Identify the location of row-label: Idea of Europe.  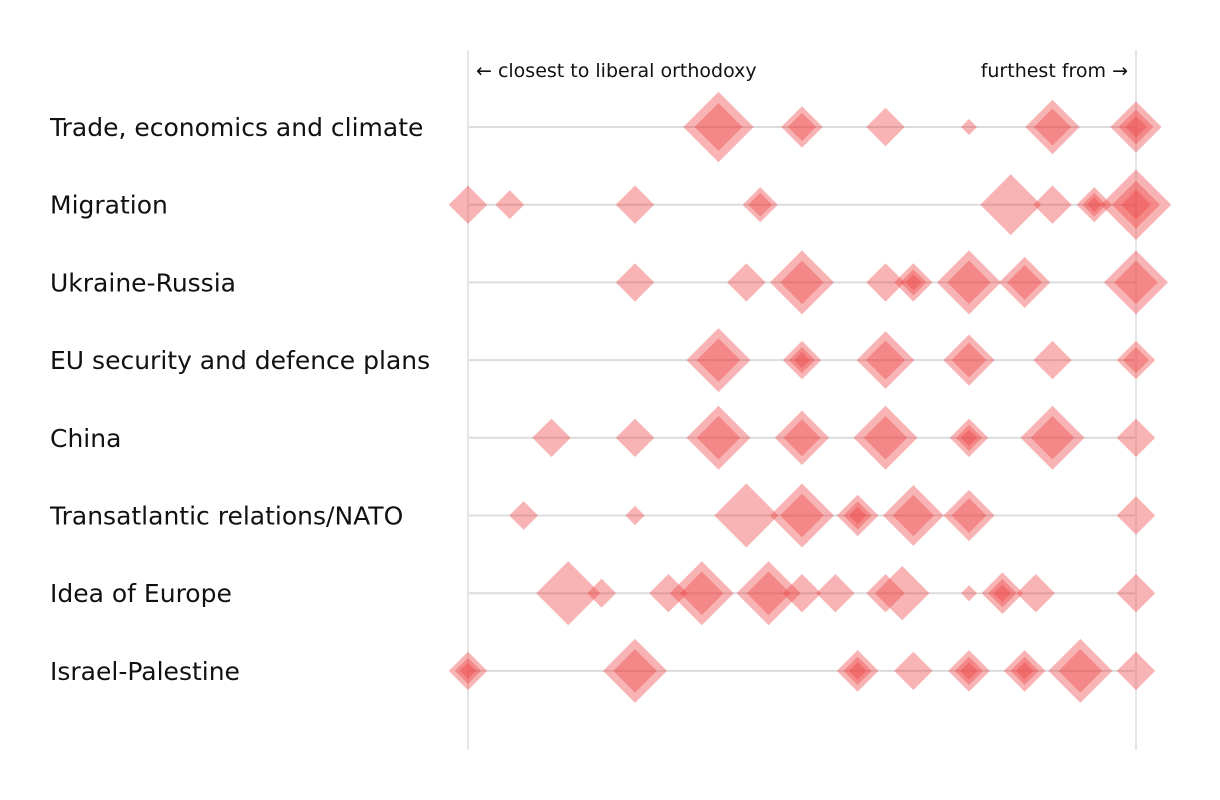
(141, 593).